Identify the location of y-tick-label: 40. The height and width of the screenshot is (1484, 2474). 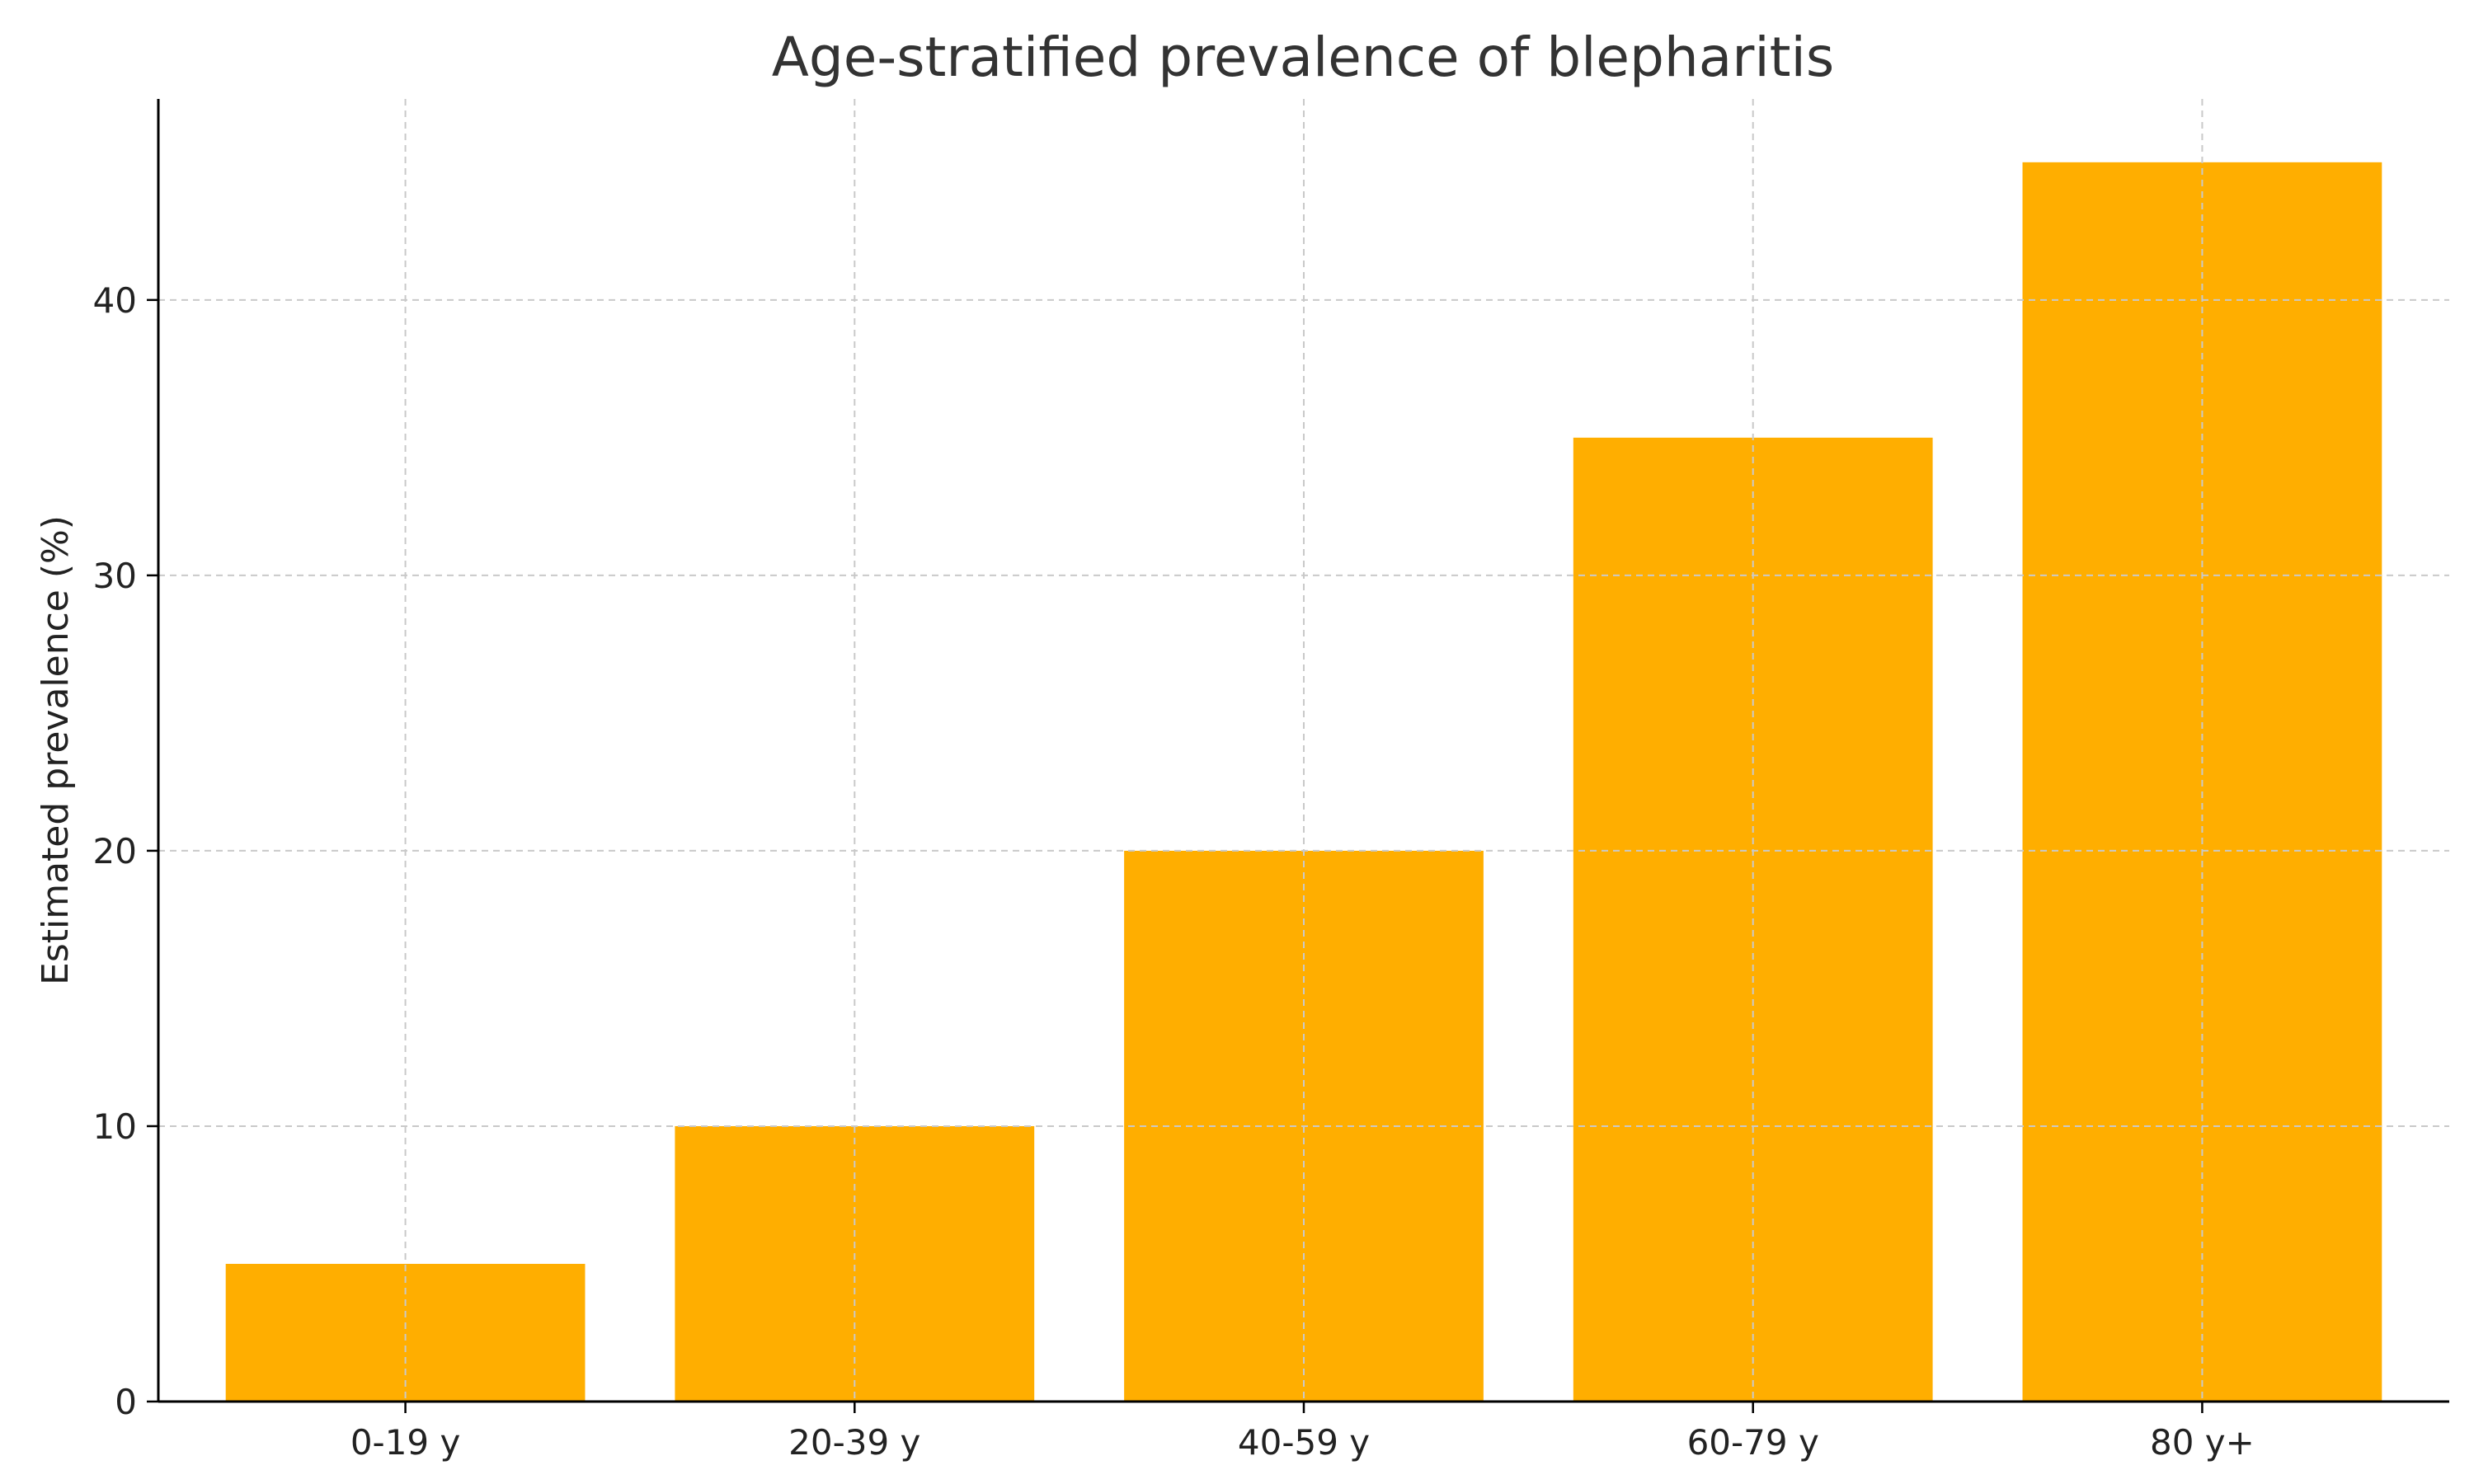
(115, 300).